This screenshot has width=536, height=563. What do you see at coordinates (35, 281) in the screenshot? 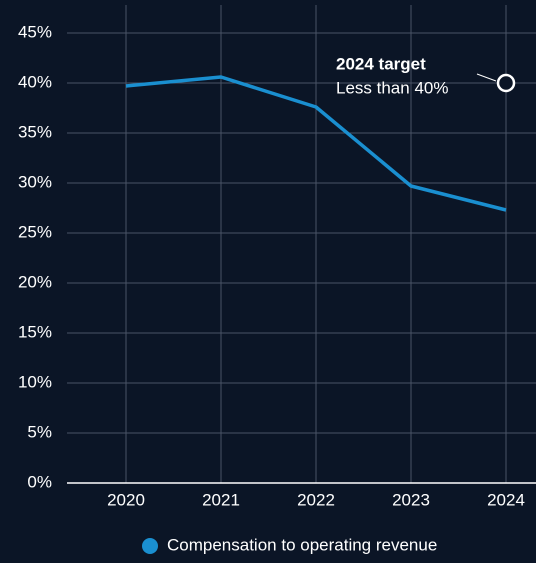
I see `y-tick-label: 20%` at bounding box center [35, 281].